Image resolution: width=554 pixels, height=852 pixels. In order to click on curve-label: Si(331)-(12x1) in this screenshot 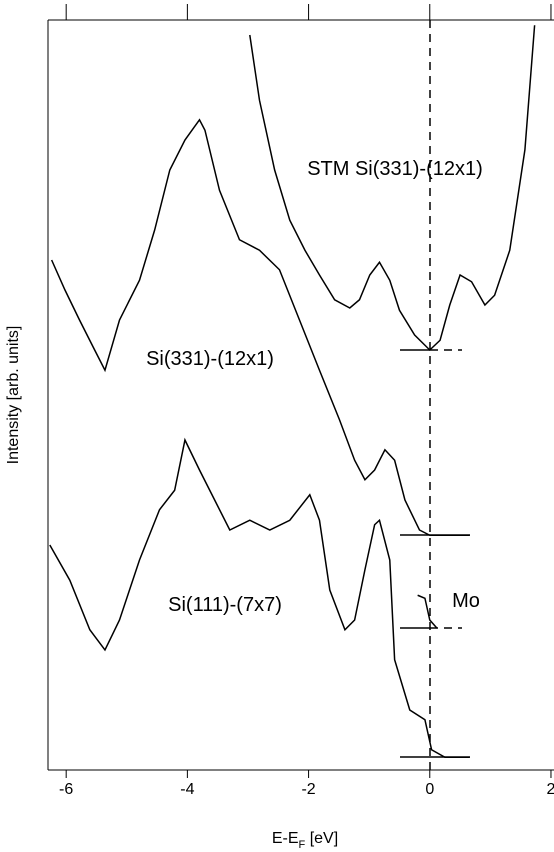, I will do `click(210, 359)`.